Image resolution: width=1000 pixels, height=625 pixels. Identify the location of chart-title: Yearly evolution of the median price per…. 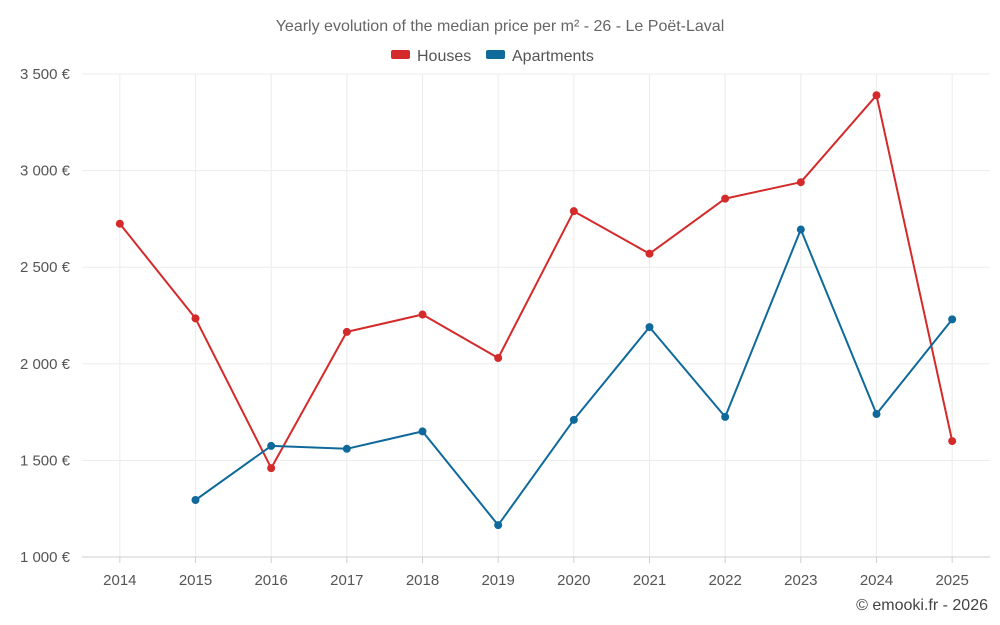
(500, 26).